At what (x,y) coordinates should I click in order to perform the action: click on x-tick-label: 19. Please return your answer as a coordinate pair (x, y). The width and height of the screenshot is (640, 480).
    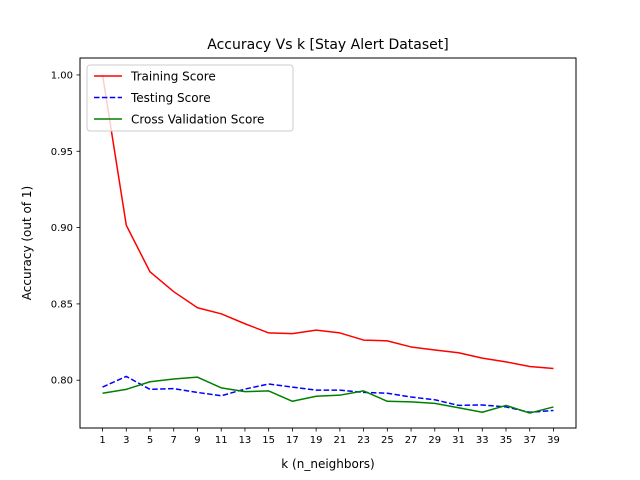
    Looking at the image, I should click on (316, 440).